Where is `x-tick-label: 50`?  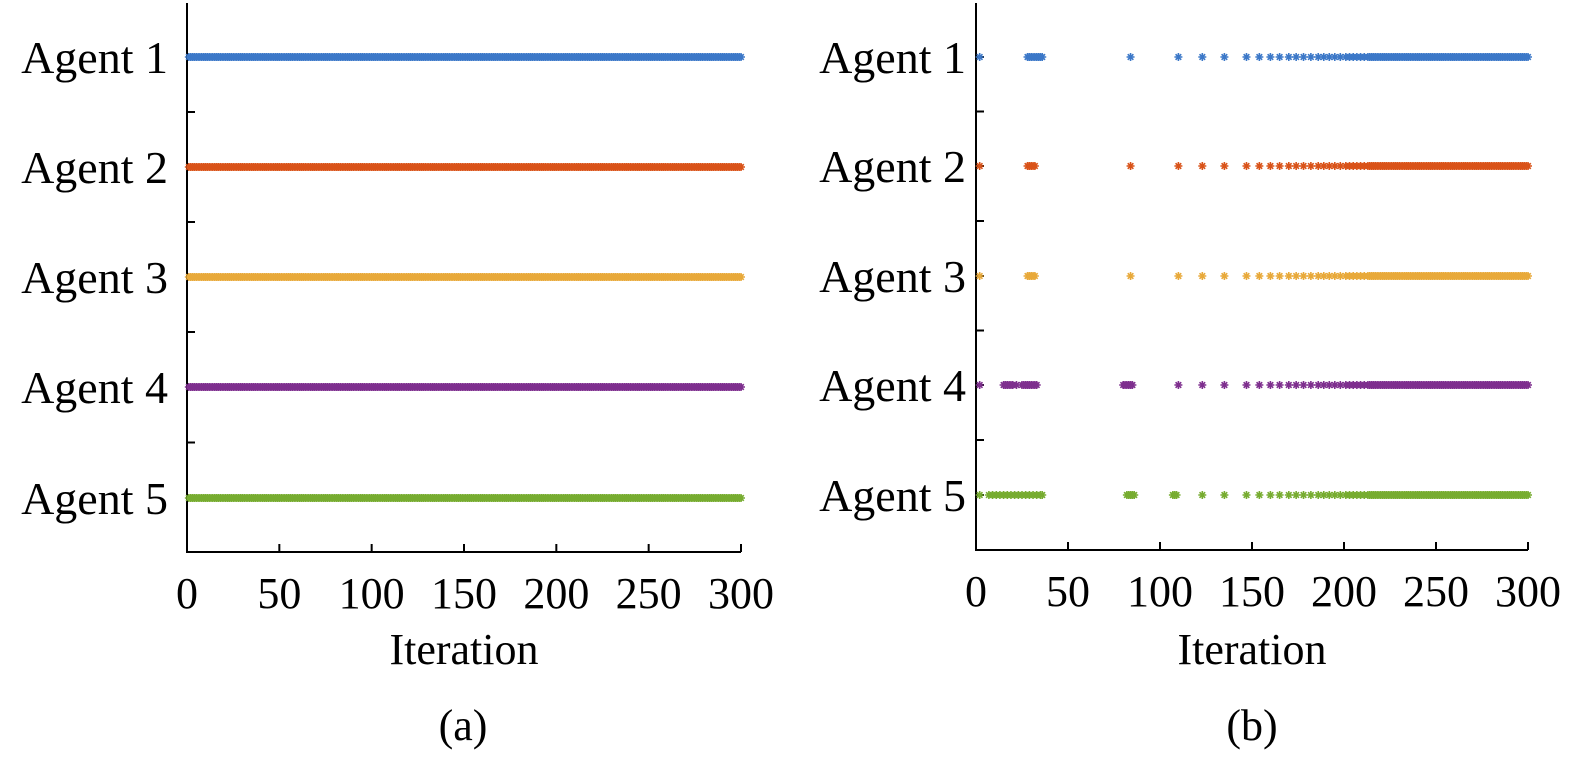 x-tick-label: 50 is located at coordinates (279, 593).